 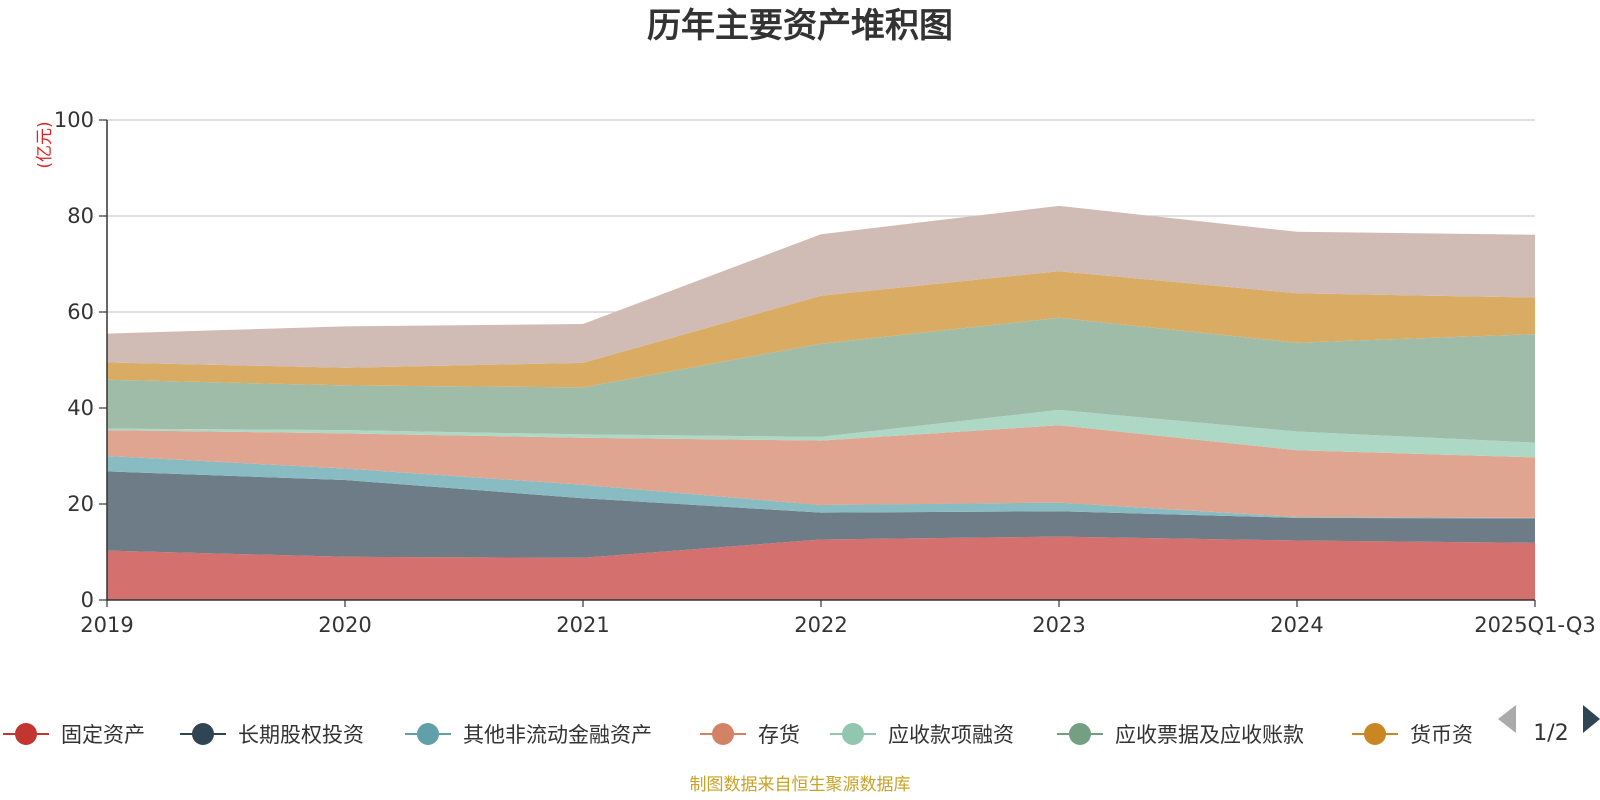 What do you see at coordinates (1296, 625) in the screenshot?
I see `x-tick-label: 2024` at bounding box center [1296, 625].